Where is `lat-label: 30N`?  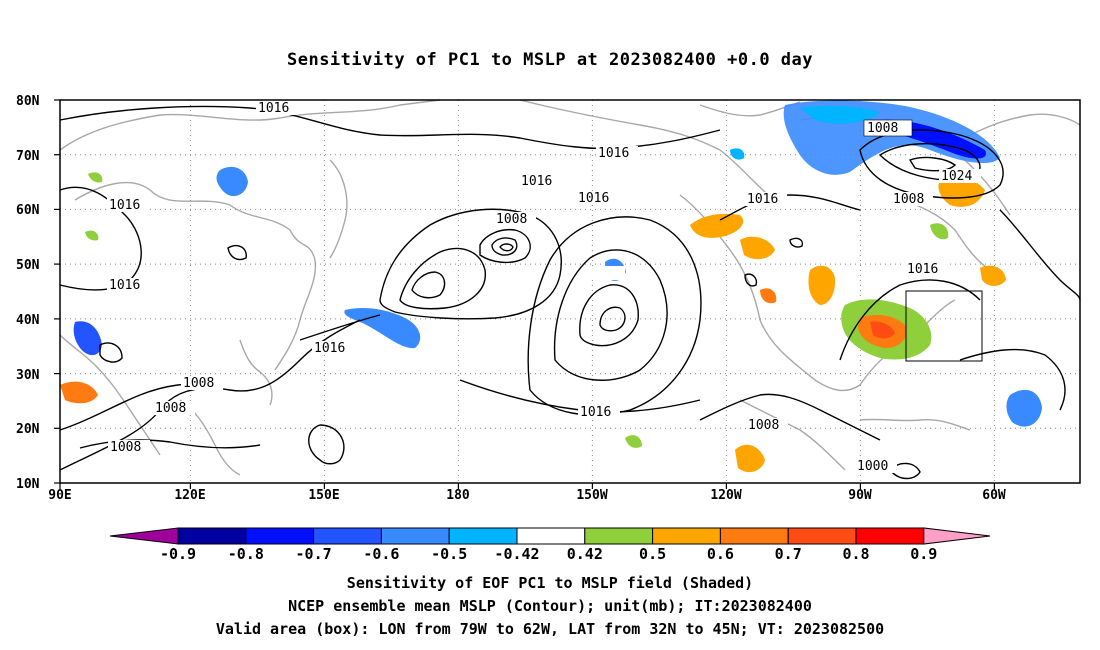 lat-label: 30N is located at coordinates (28, 375).